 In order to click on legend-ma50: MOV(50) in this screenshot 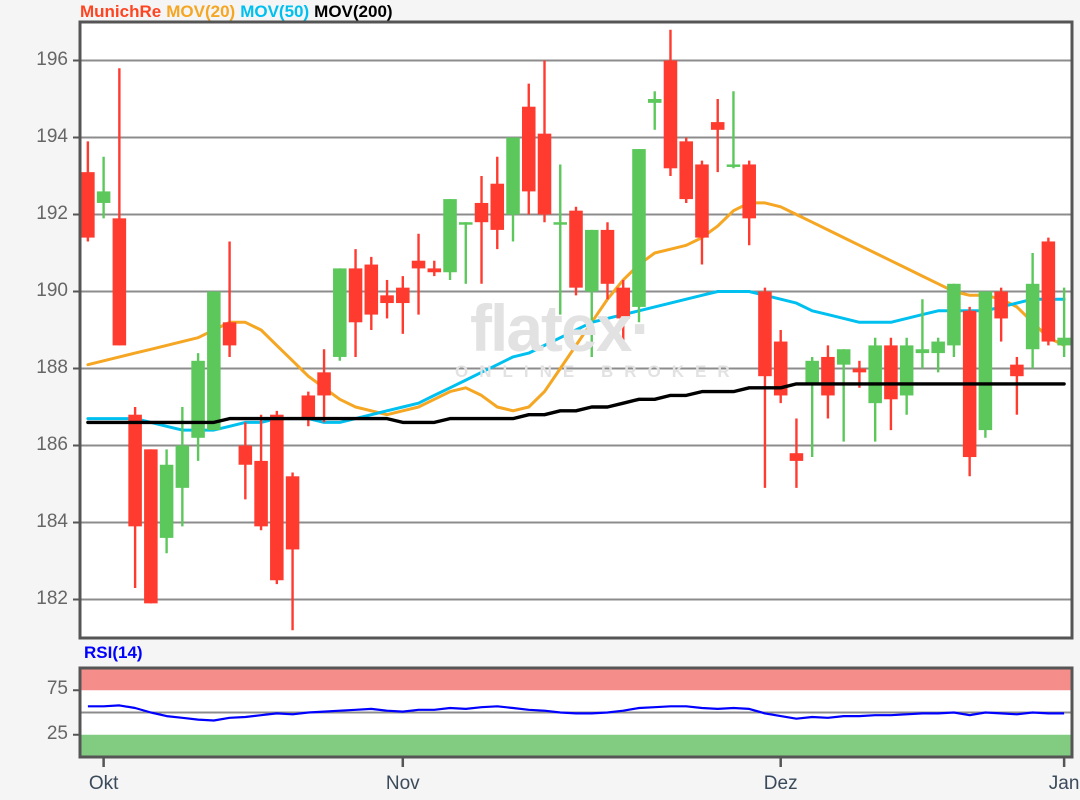, I will do `click(275, 11)`.